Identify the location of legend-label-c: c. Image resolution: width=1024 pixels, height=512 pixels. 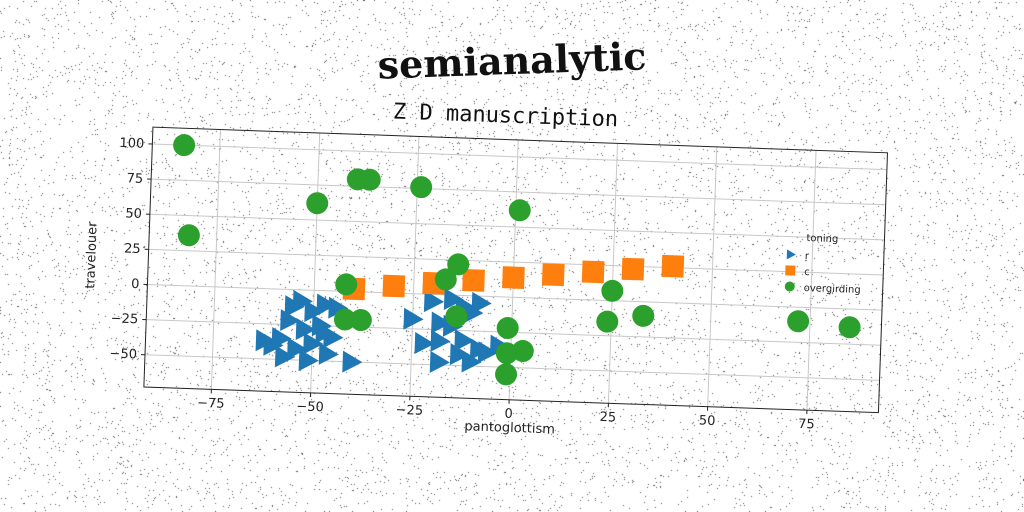
(807, 272).